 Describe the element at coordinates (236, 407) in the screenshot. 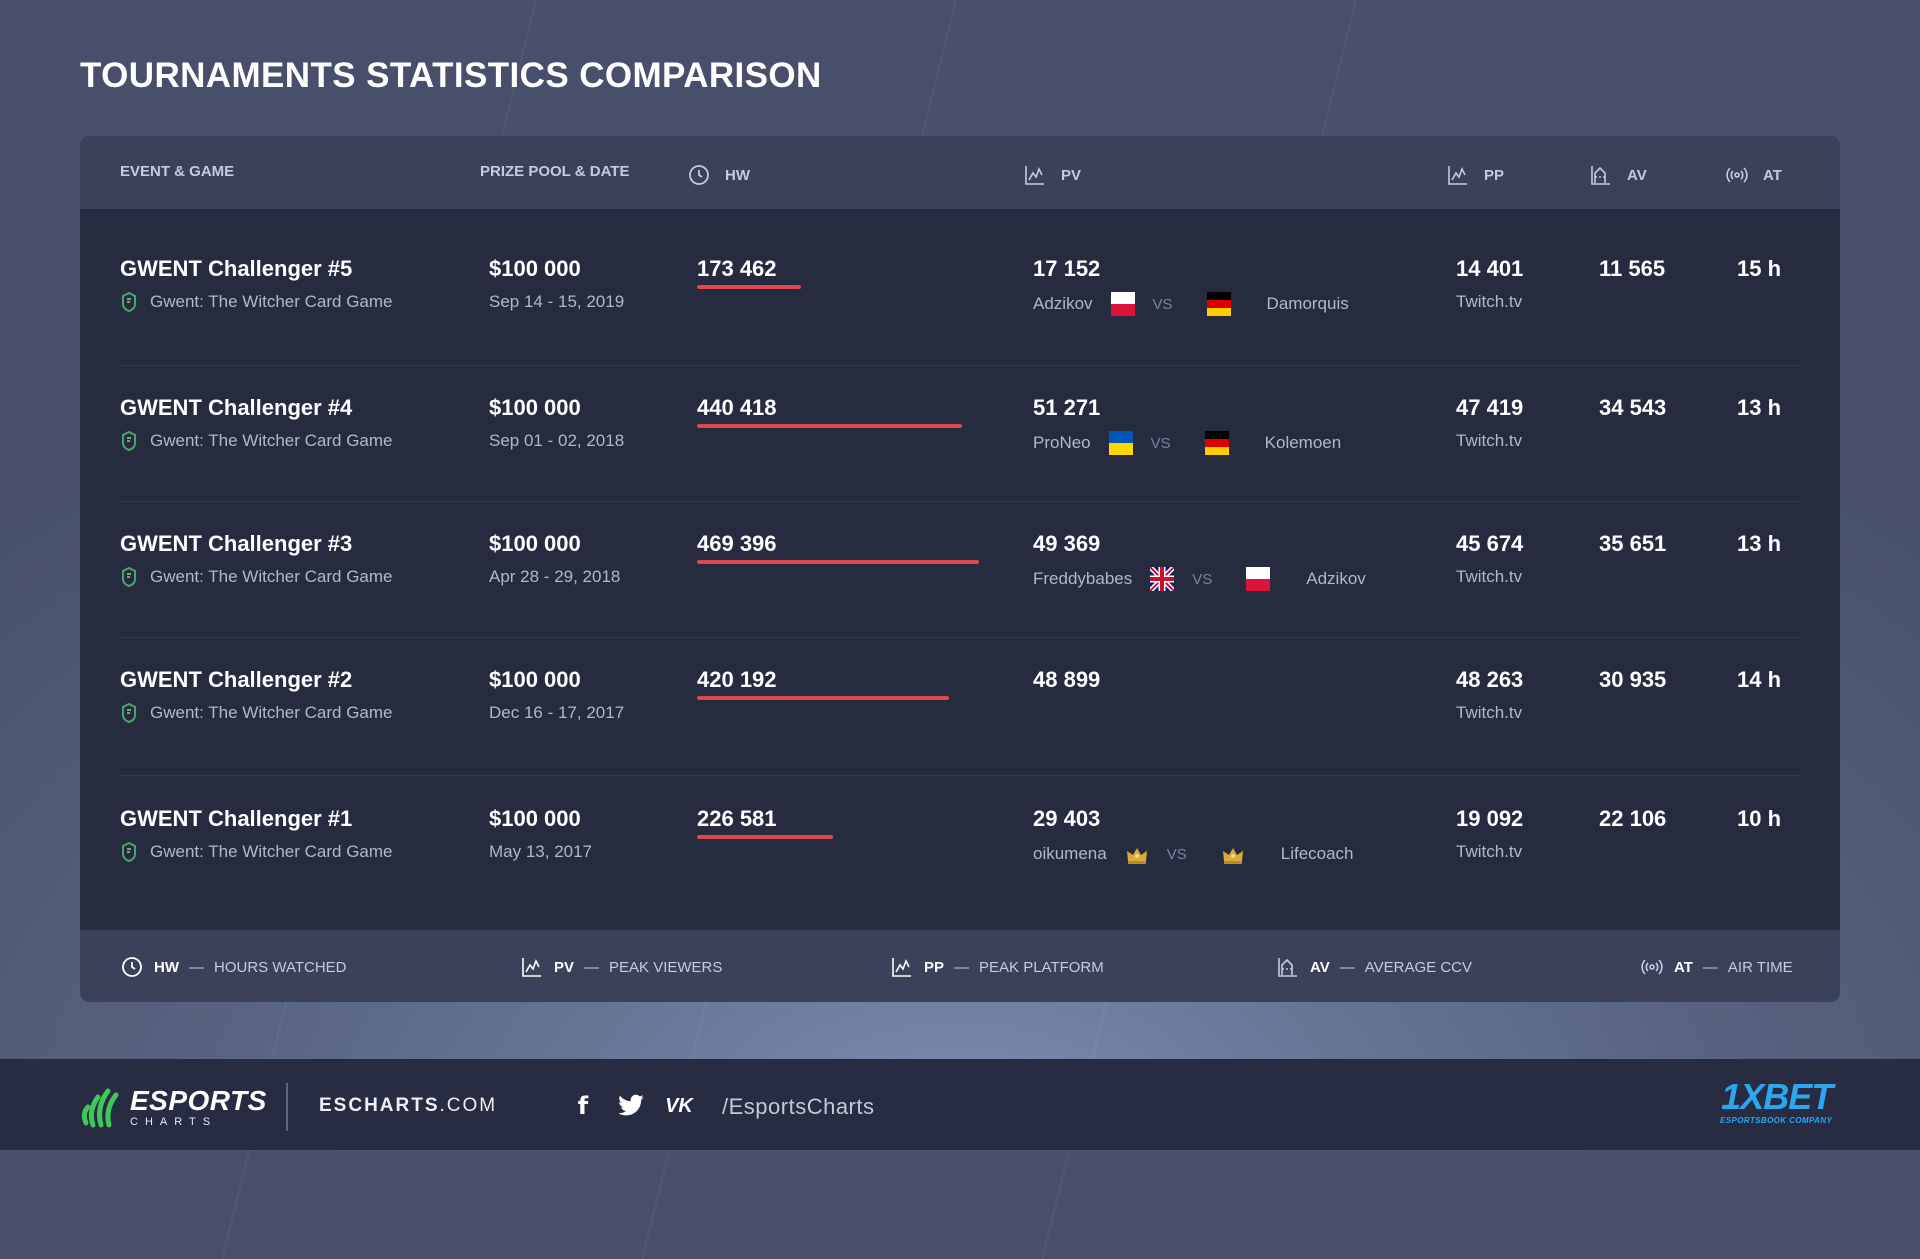

I see `event-name: GWENT Challenger #4` at that location.